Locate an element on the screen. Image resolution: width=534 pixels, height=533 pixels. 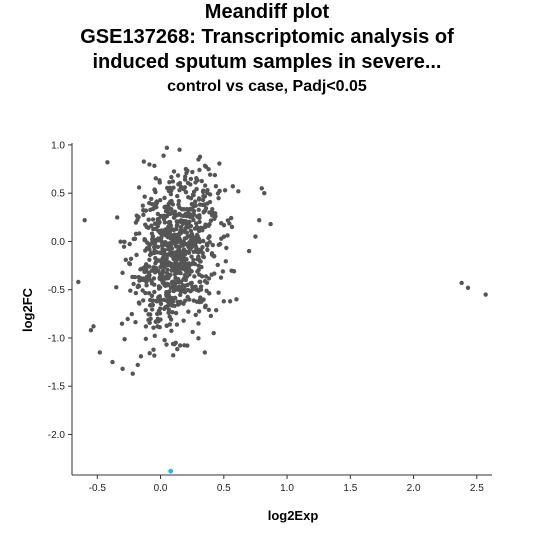
x-tick-label: -0.5 is located at coordinates (98, 488).